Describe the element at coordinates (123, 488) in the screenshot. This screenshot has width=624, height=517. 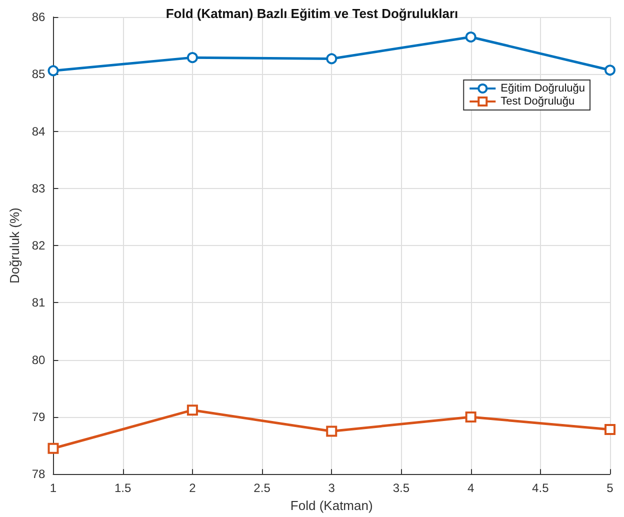
I see `x-tick-label: 1.5` at that location.